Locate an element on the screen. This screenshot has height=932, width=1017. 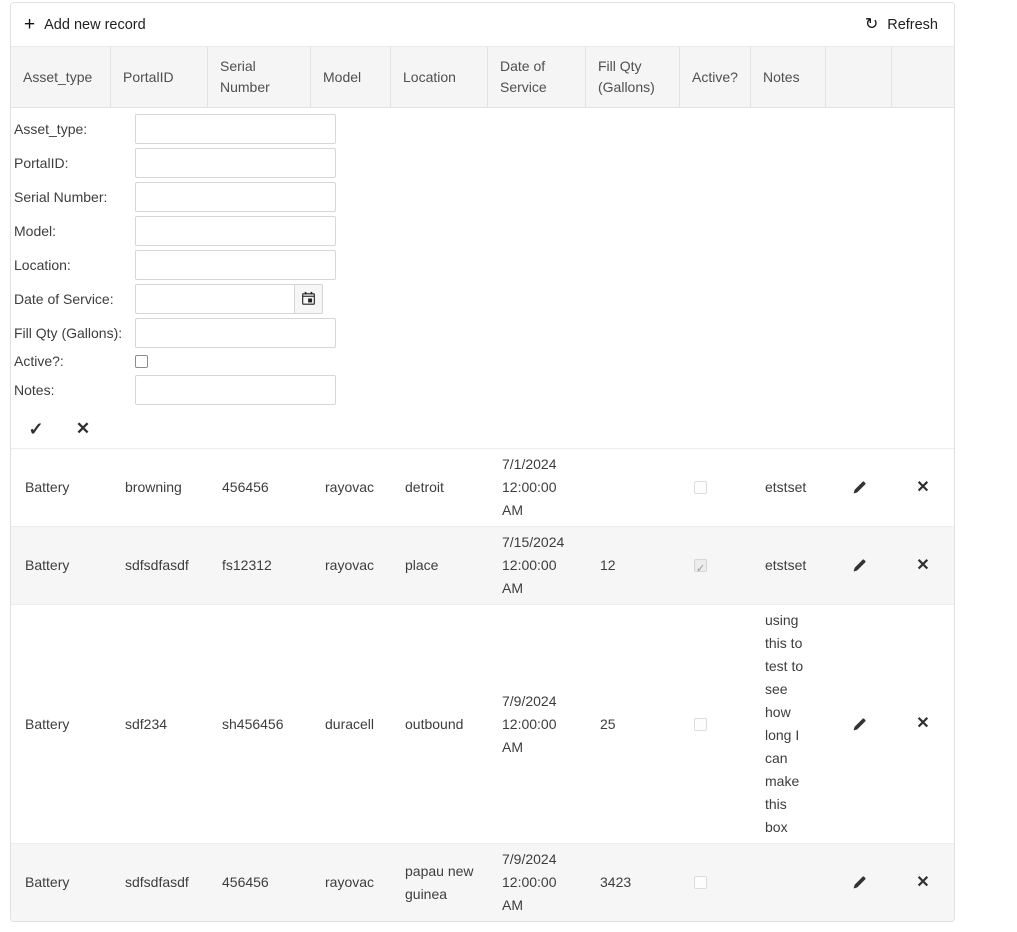
portal-id-value: sdf234 is located at coordinates (146, 723).